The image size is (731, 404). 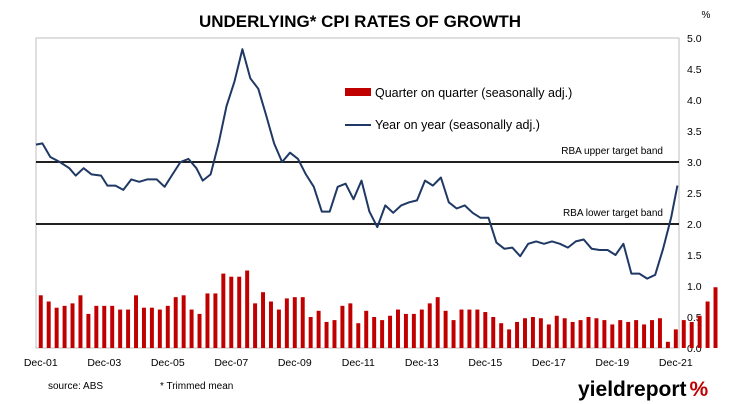 I want to click on x-tick-label: Dec-15, so click(x=485, y=363).